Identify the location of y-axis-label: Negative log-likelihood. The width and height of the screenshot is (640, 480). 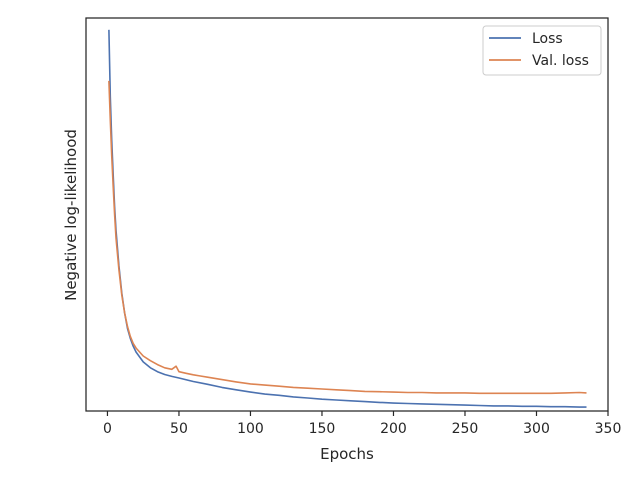
(71, 215).